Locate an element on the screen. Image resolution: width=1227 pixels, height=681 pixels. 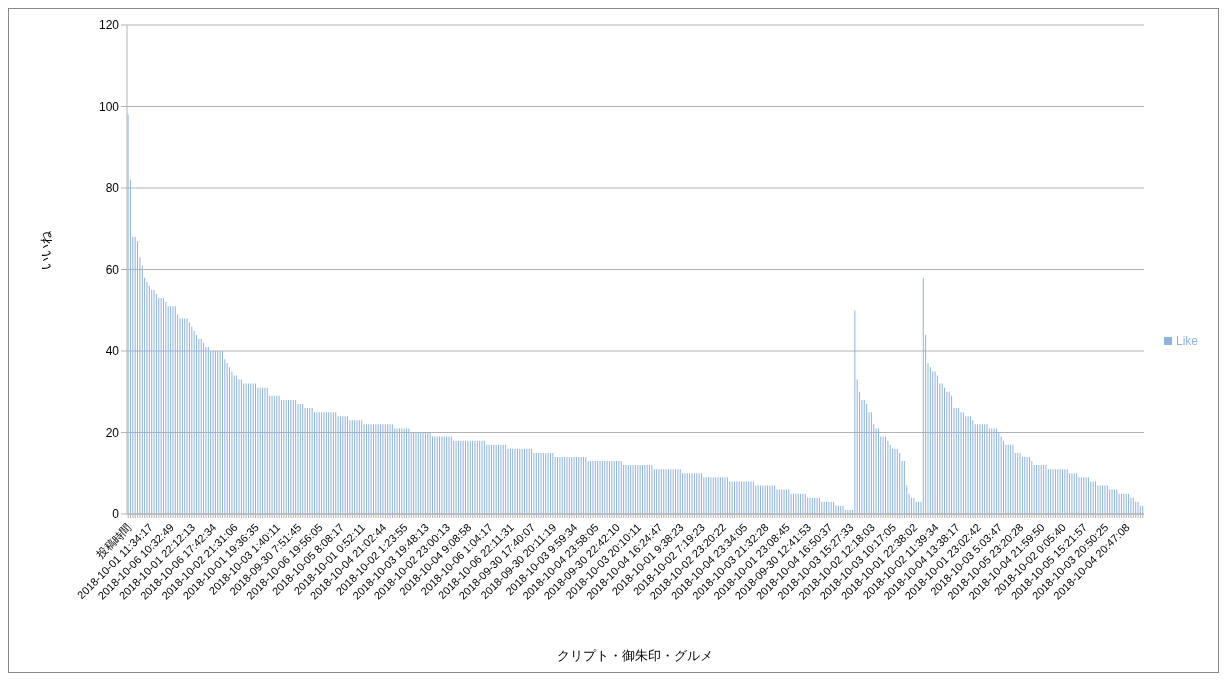
y-tick-label: 80 is located at coordinates (112, 188).